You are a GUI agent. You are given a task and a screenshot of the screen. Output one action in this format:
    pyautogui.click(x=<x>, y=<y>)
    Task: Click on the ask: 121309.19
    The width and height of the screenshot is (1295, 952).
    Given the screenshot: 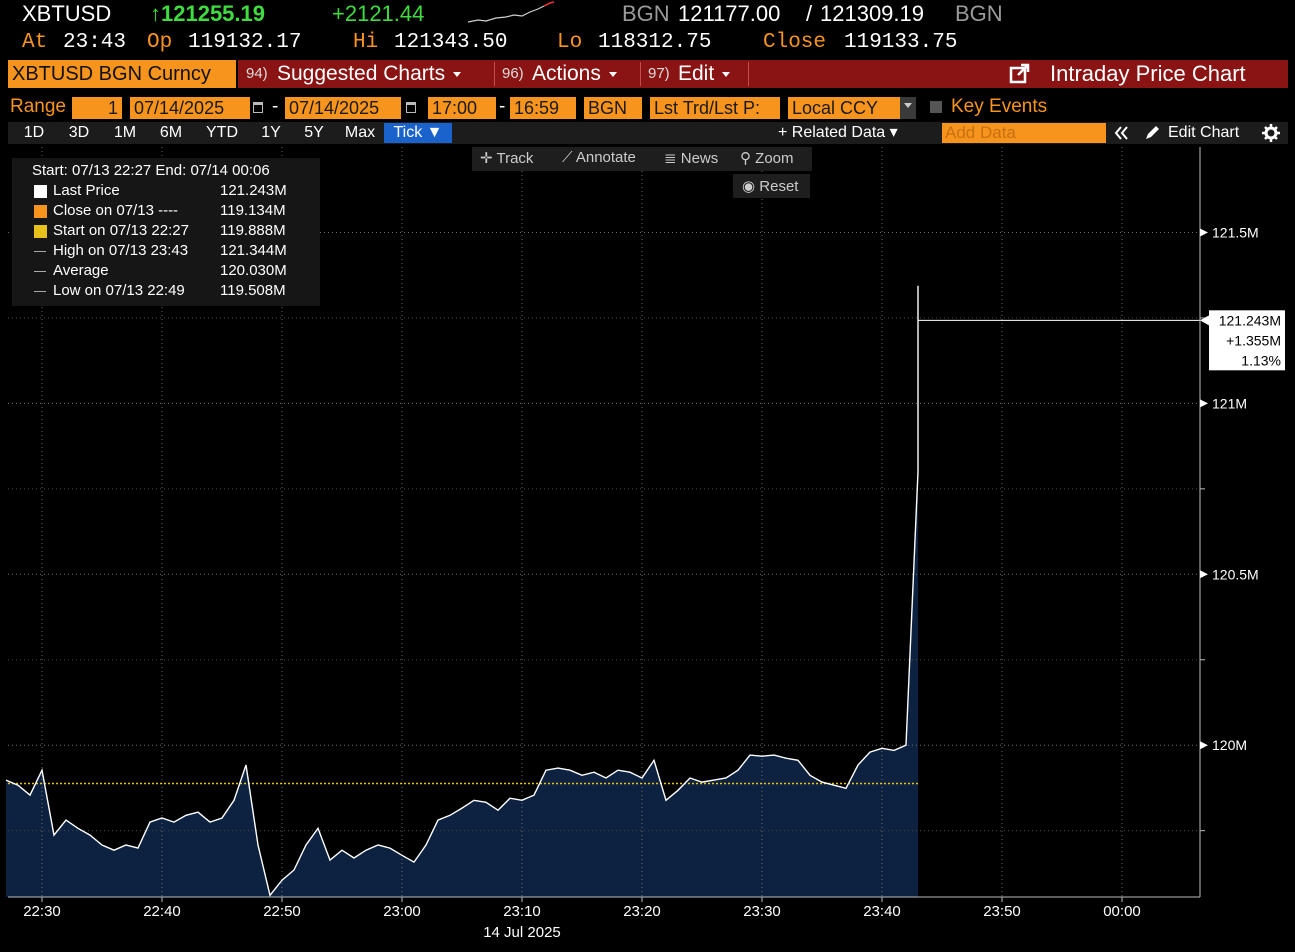 What is the action you would take?
    pyautogui.click(x=872, y=13)
    